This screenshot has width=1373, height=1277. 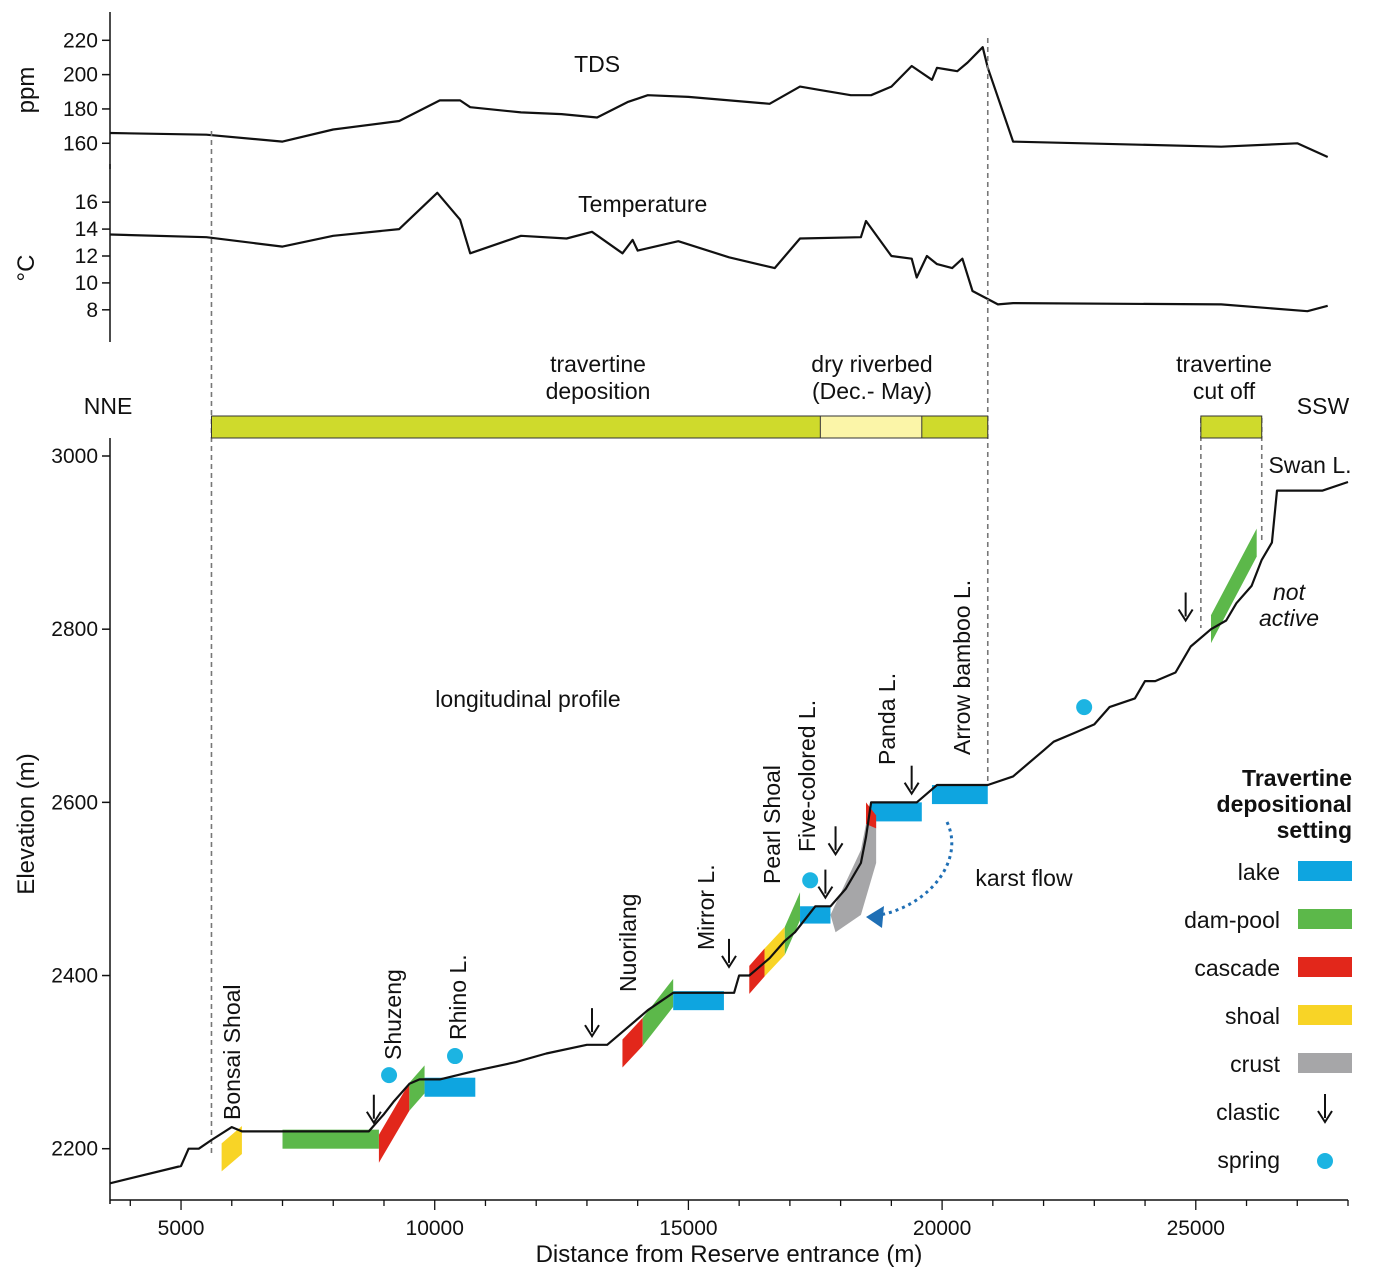 What do you see at coordinates (1325, 1063) in the screenshot?
I see `legend-swatch-crust` at bounding box center [1325, 1063].